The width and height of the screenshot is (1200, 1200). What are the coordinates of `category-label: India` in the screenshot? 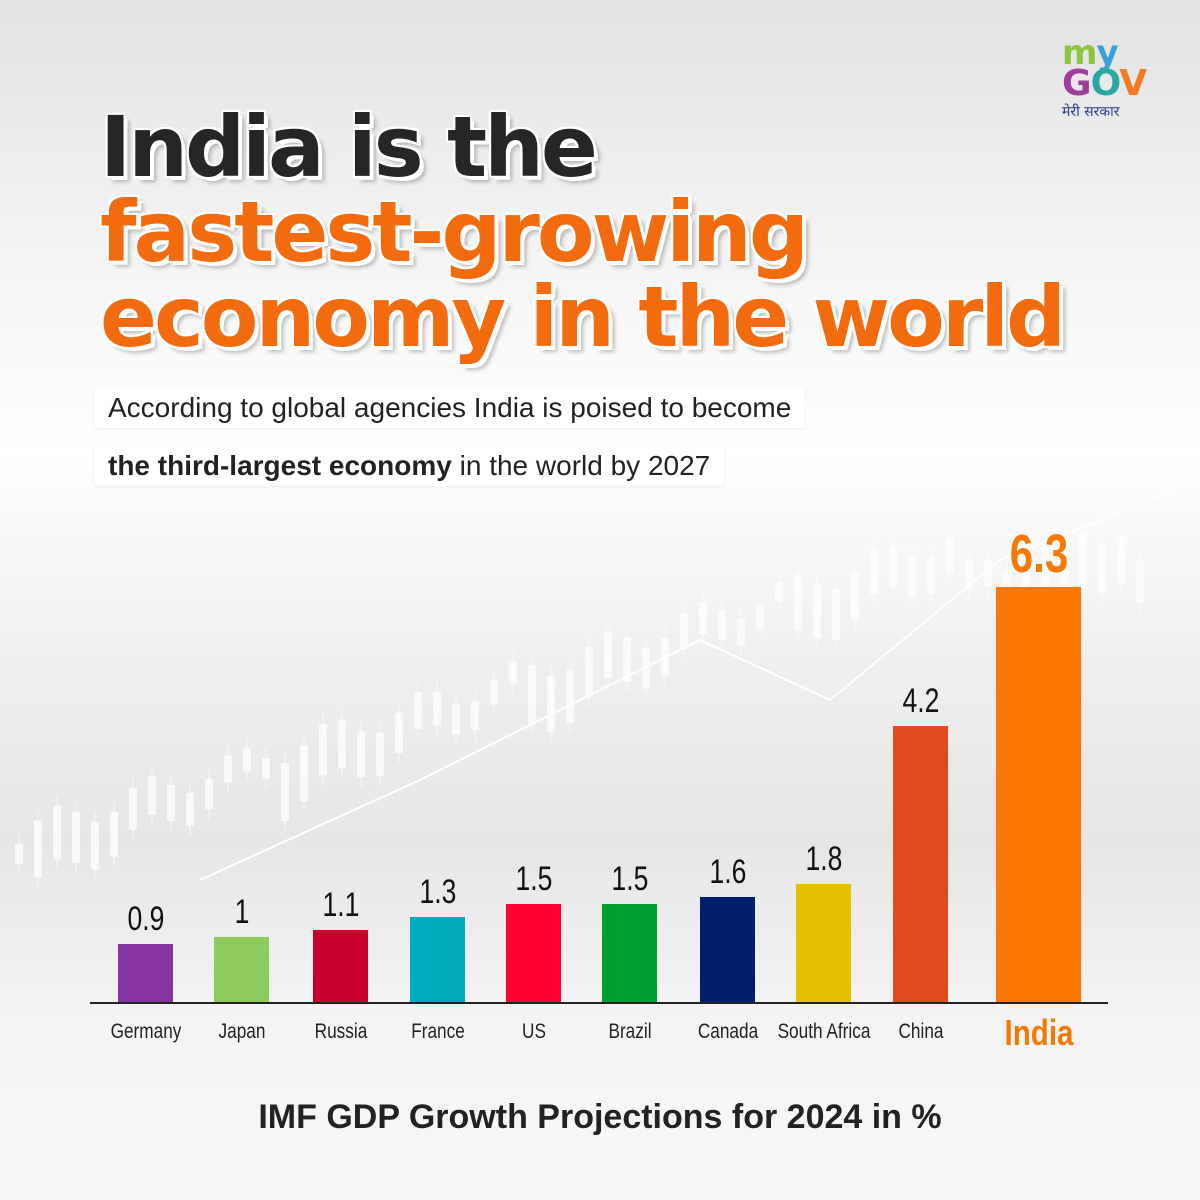 It's located at (1038, 1032).